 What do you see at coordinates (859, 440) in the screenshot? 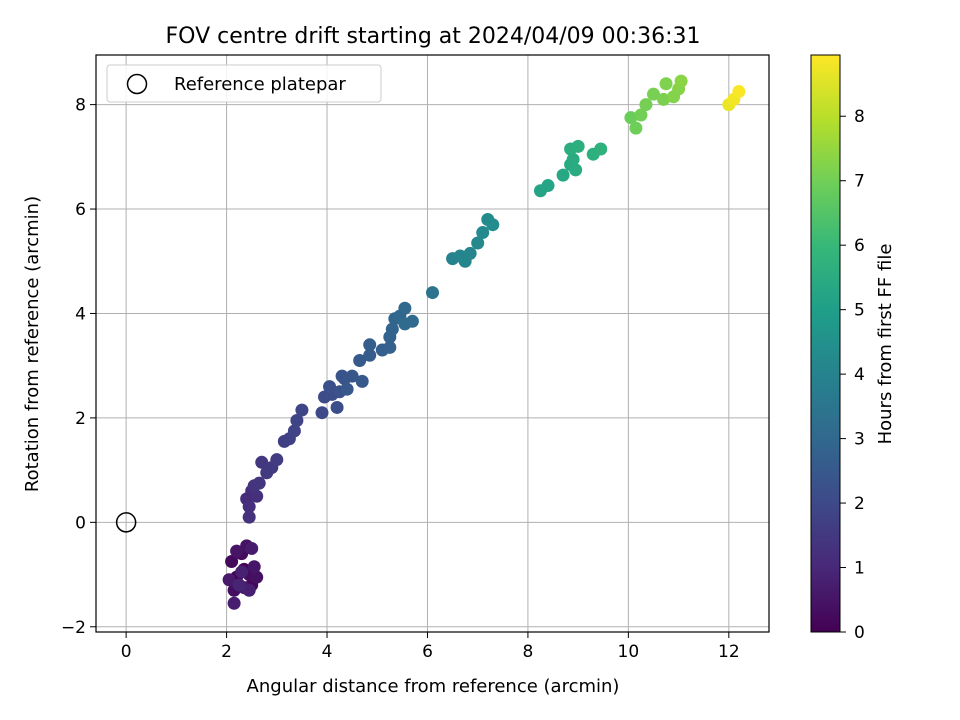
I see `colorbar-tick-label: 3` at bounding box center [859, 440].